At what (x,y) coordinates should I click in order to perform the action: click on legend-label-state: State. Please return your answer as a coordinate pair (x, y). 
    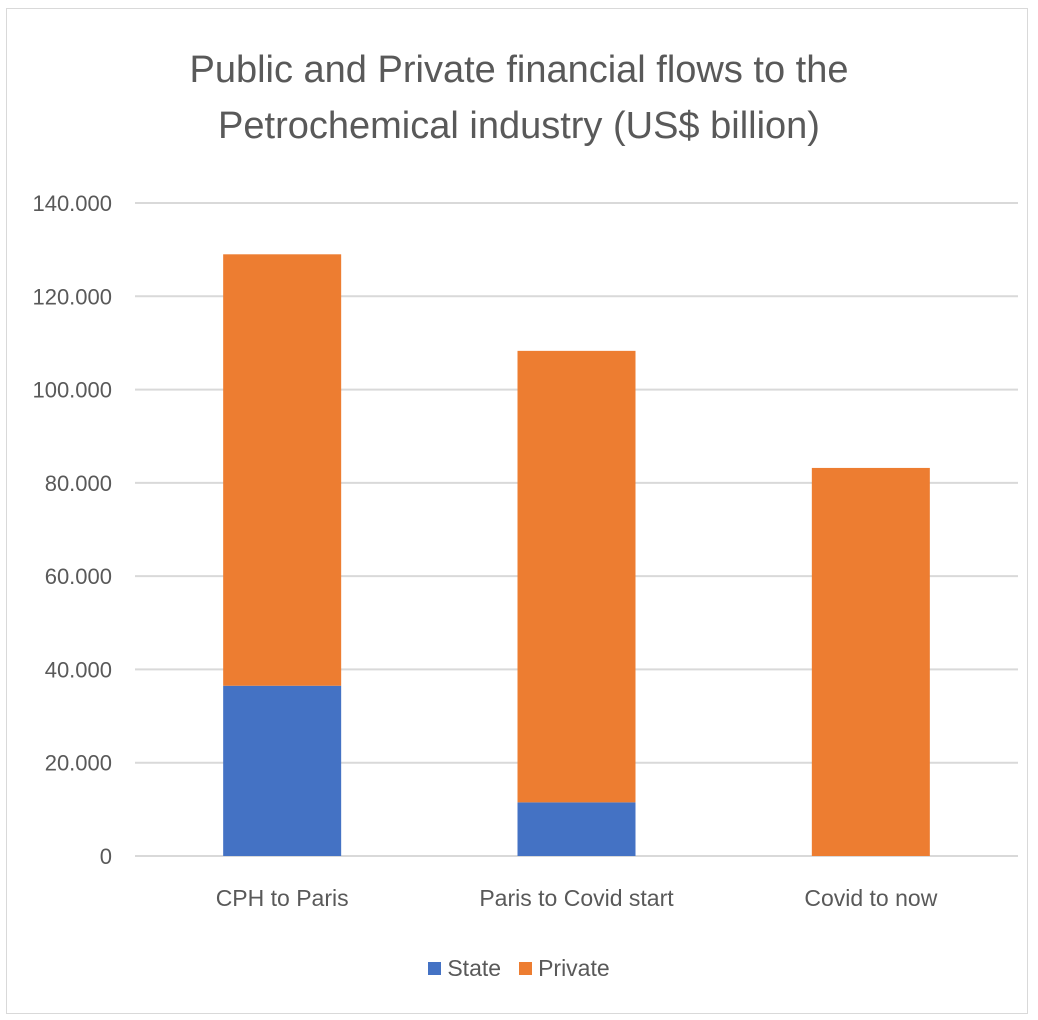
    Looking at the image, I should click on (474, 968).